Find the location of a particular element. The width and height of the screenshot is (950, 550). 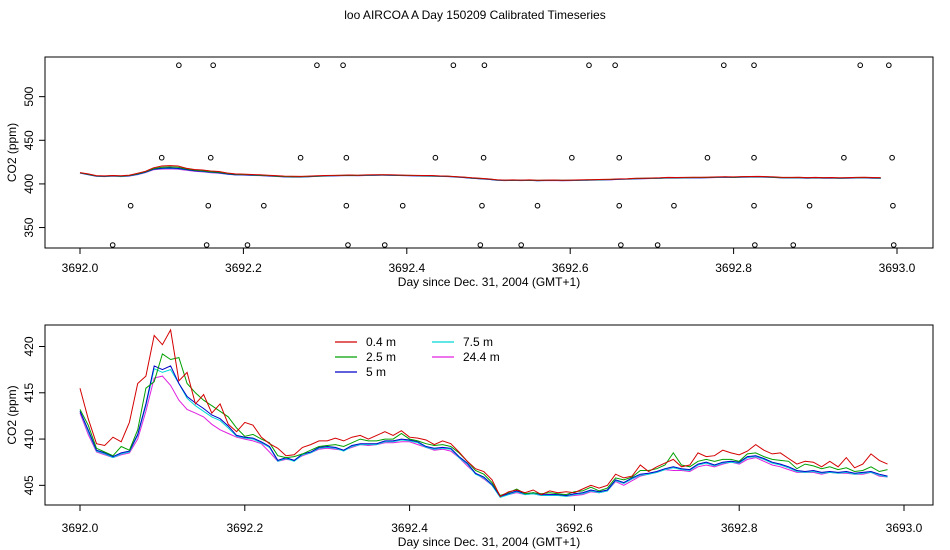

y-tick-label: 350 is located at coordinates (29, 227).